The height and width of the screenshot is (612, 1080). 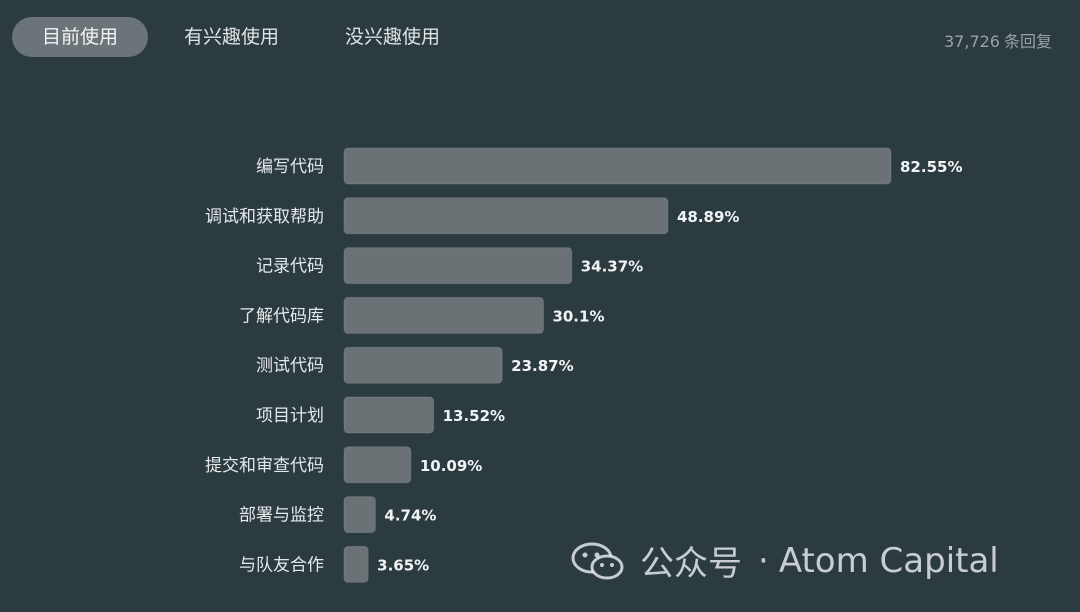 What do you see at coordinates (474, 416) in the screenshot?
I see `value-label: 13.52%` at bounding box center [474, 416].